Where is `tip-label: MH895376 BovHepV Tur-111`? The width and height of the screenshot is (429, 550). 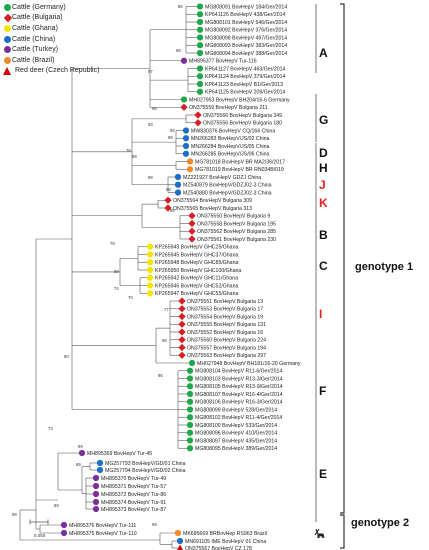 tip-label: MH895376 BovHepV Tur-111 is located at coordinates (102, 526).